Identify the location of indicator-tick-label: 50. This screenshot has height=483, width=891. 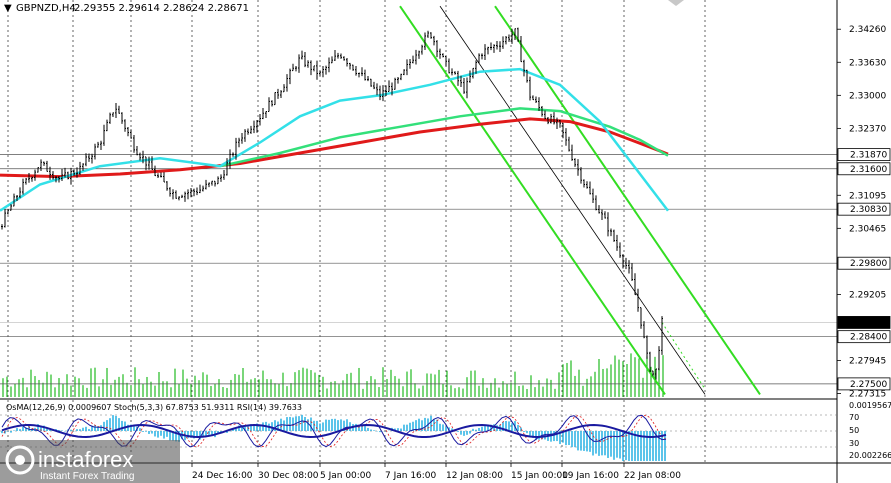
(854, 430).